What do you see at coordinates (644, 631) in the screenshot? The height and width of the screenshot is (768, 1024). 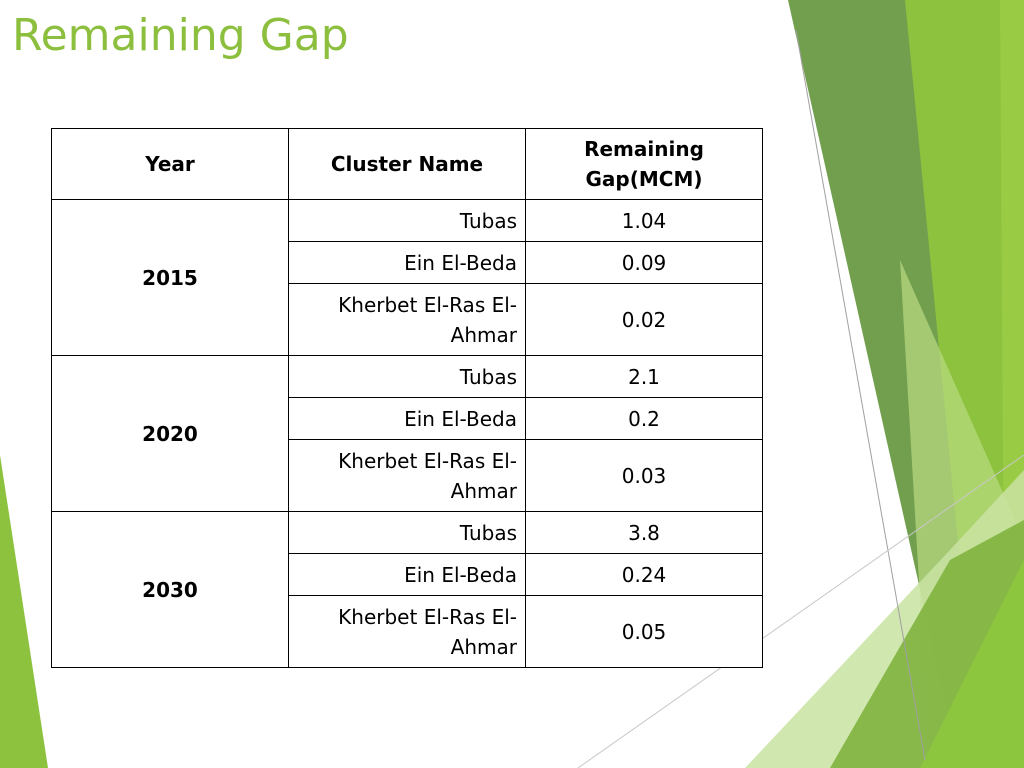 I see `gap-value-cell: 0.05` at bounding box center [644, 631].